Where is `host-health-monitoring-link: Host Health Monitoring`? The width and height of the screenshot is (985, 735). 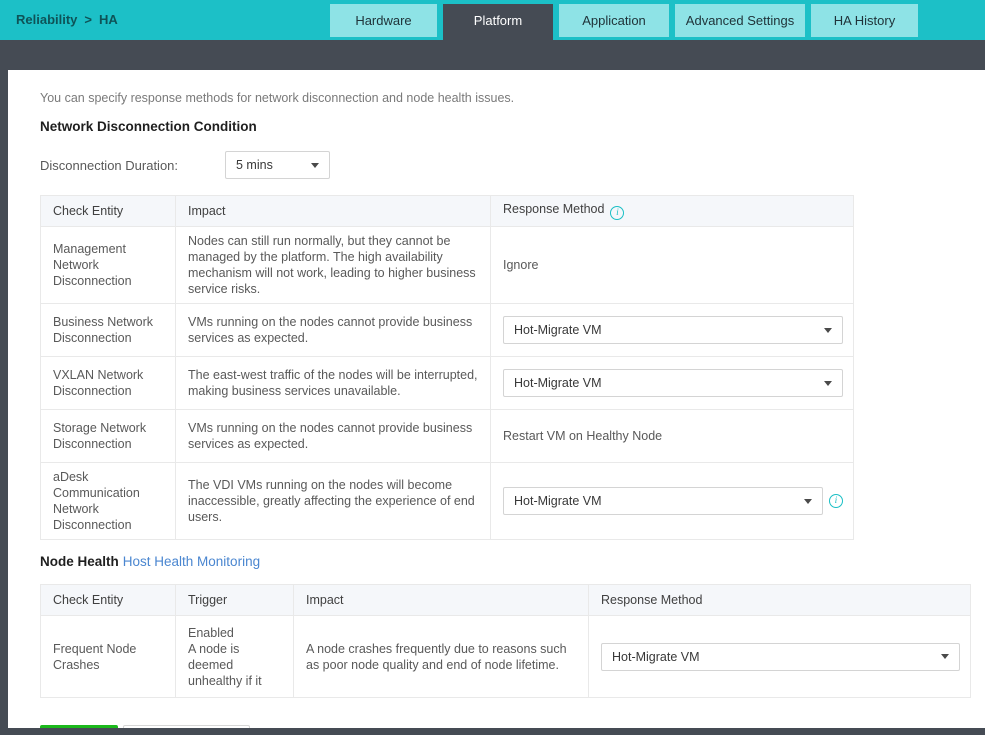
host-health-monitoring-link: Host Health Monitoring is located at coordinates (191, 561).